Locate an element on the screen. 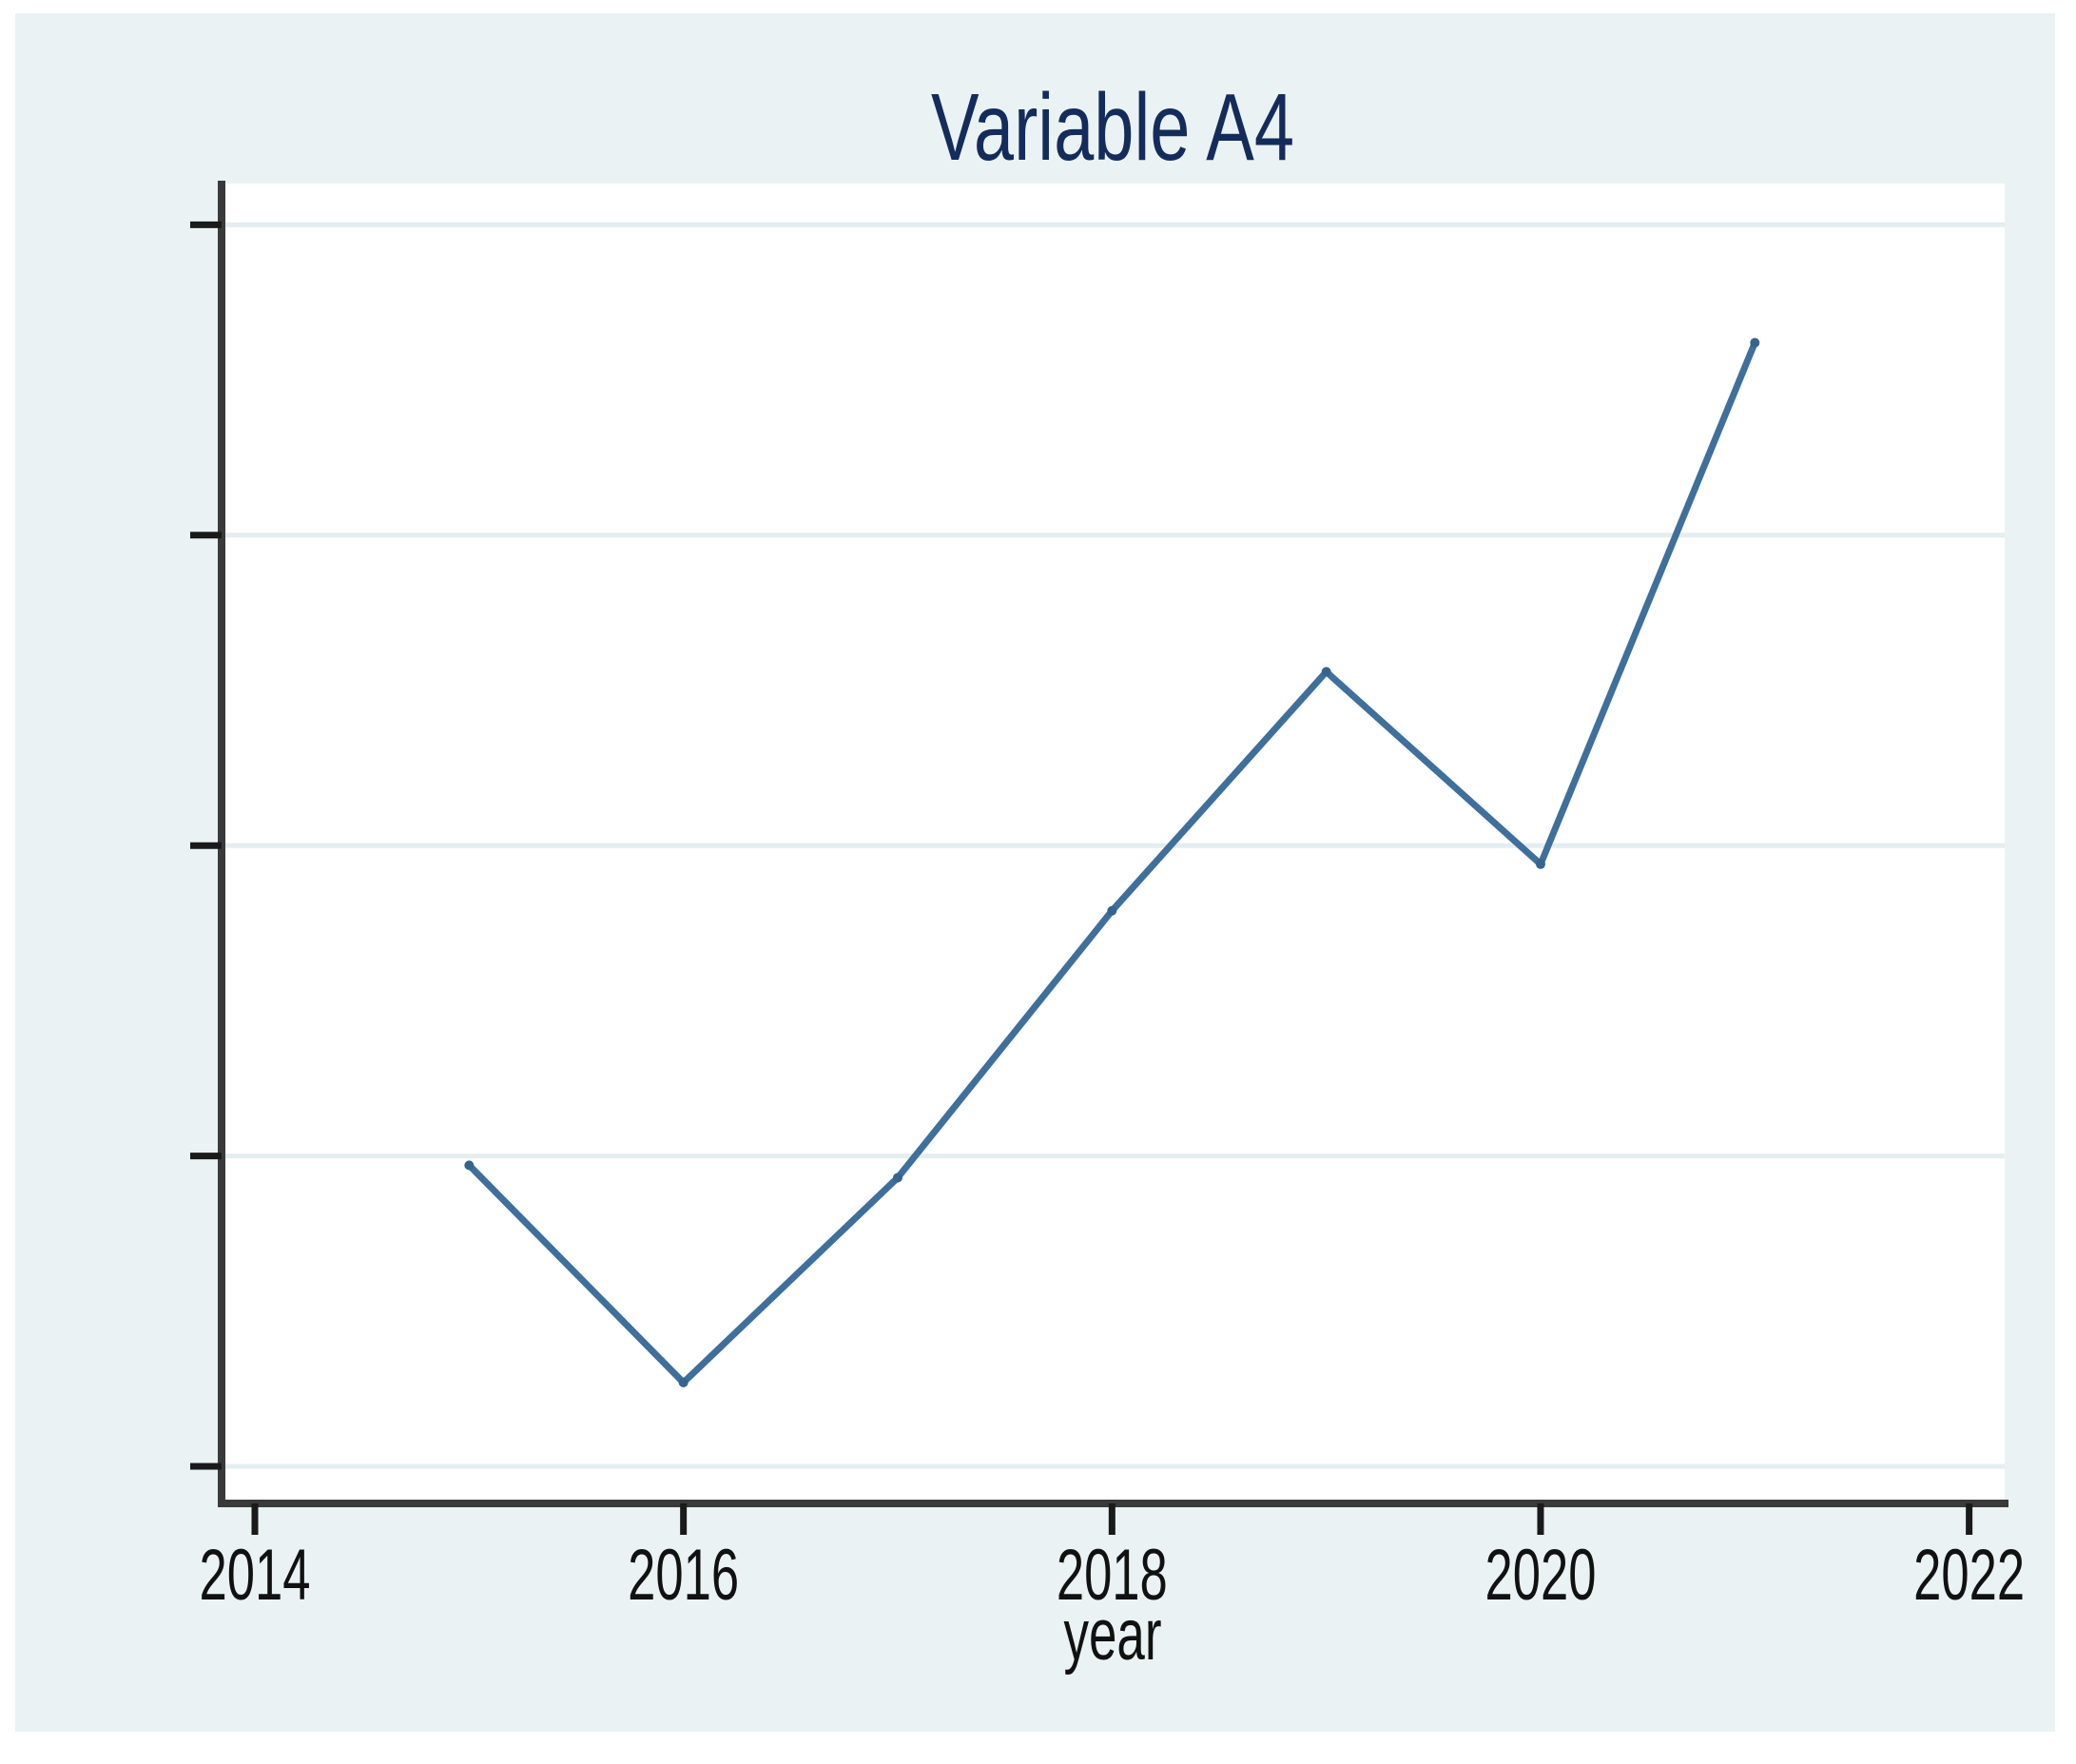 The height and width of the screenshot is (1764, 2076). x-tick-label: 2018 is located at coordinates (1112, 1575).